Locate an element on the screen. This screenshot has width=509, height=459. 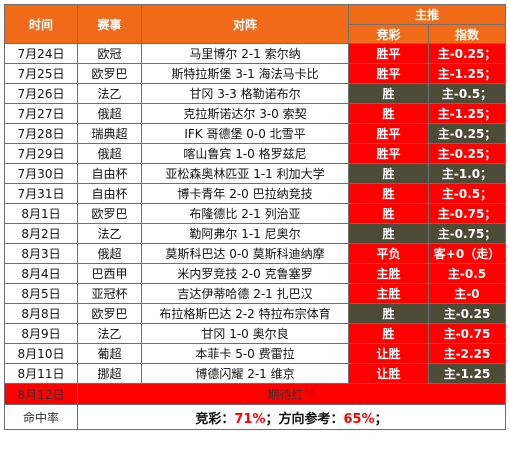
table-row: 8月5日 亚冠杯 吉达伊蒂哈德 2-1 扎巴汉 主胜 主-0 is located at coordinates (255, 293).